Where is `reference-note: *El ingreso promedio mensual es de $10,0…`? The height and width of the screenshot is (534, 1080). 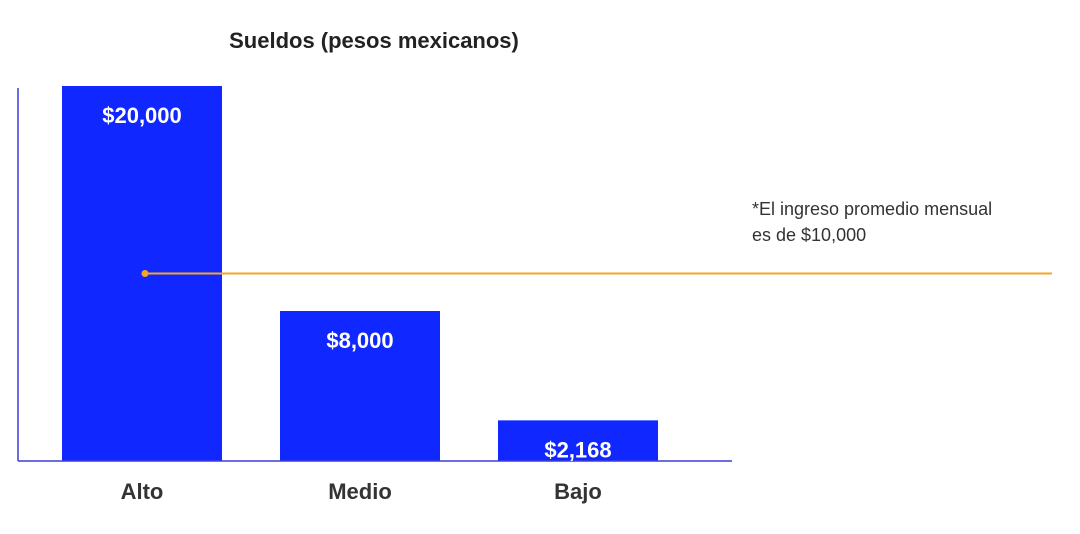
reference-note: *El ingreso promedio mensual es de $10,0… is located at coordinates (874, 222).